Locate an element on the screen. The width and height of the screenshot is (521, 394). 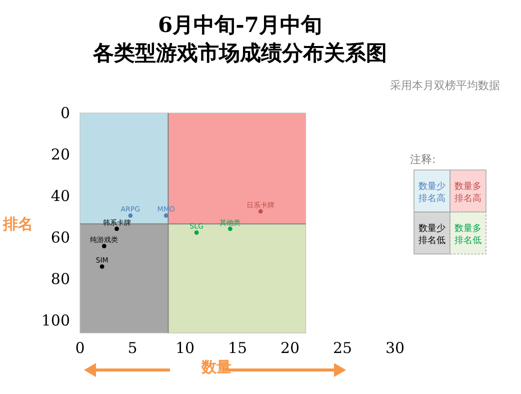
y-tick-label: 100 is located at coordinates (55, 321).